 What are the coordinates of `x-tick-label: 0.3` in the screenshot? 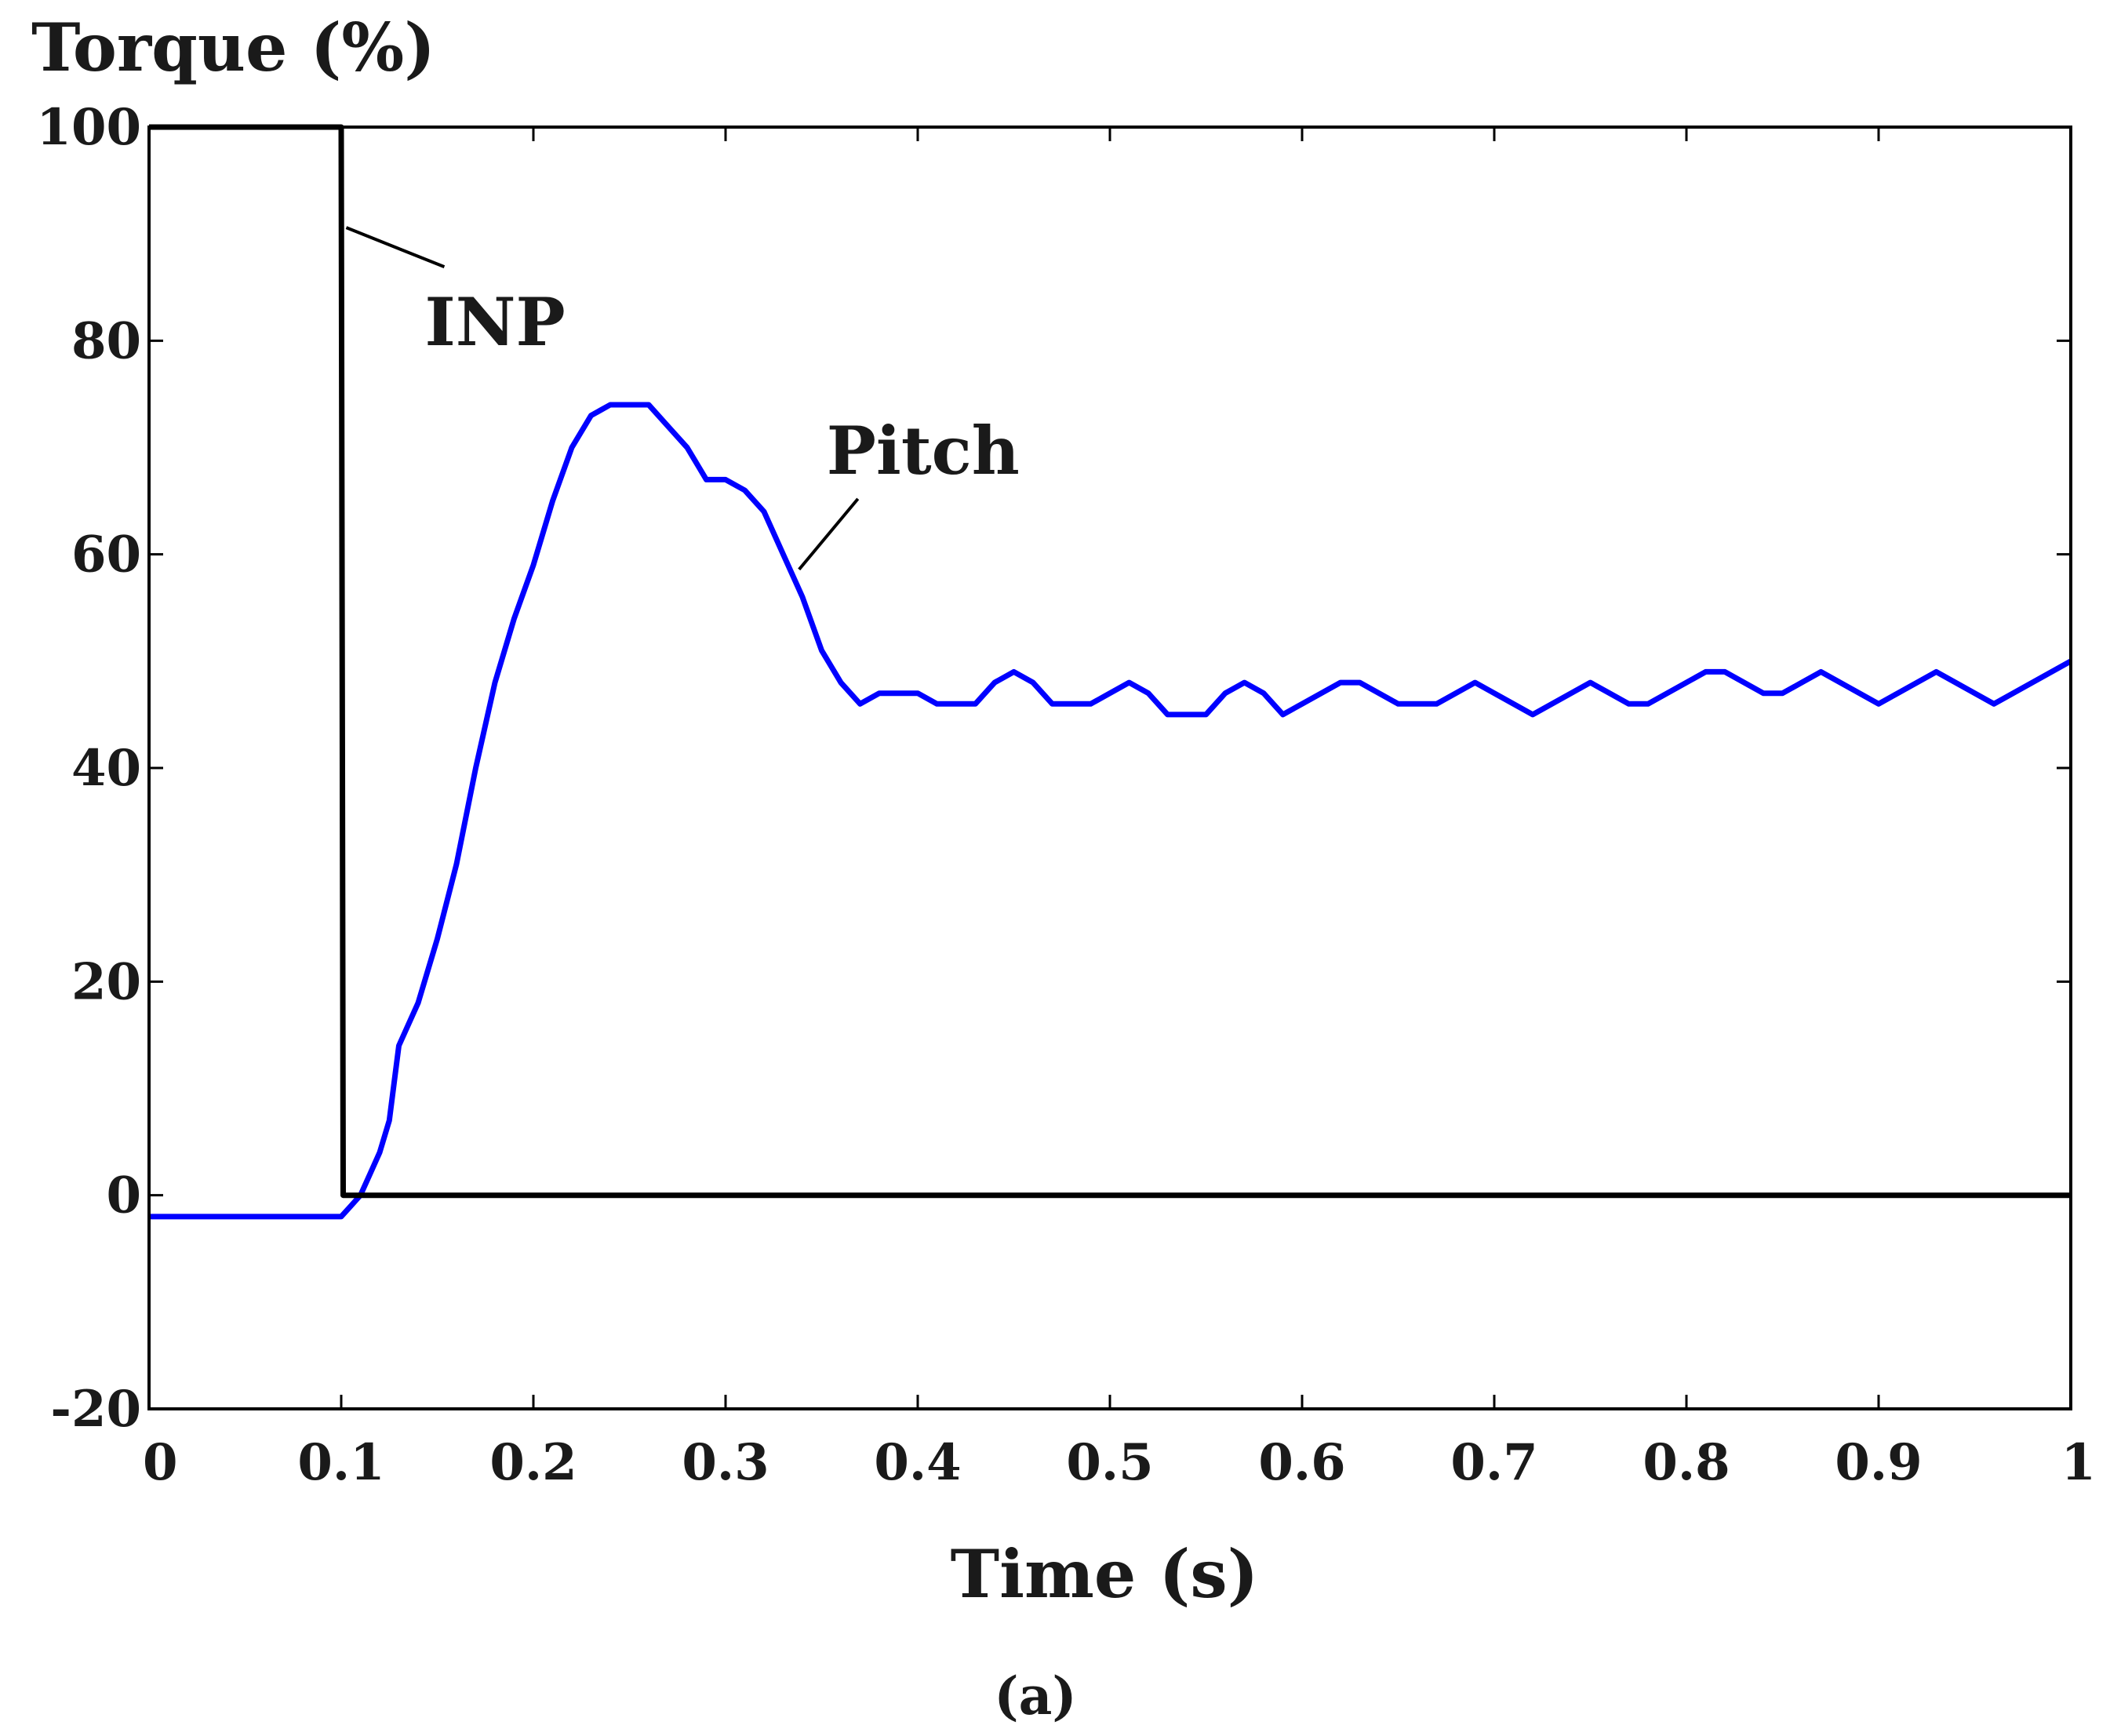 It's located at (725, 1462).